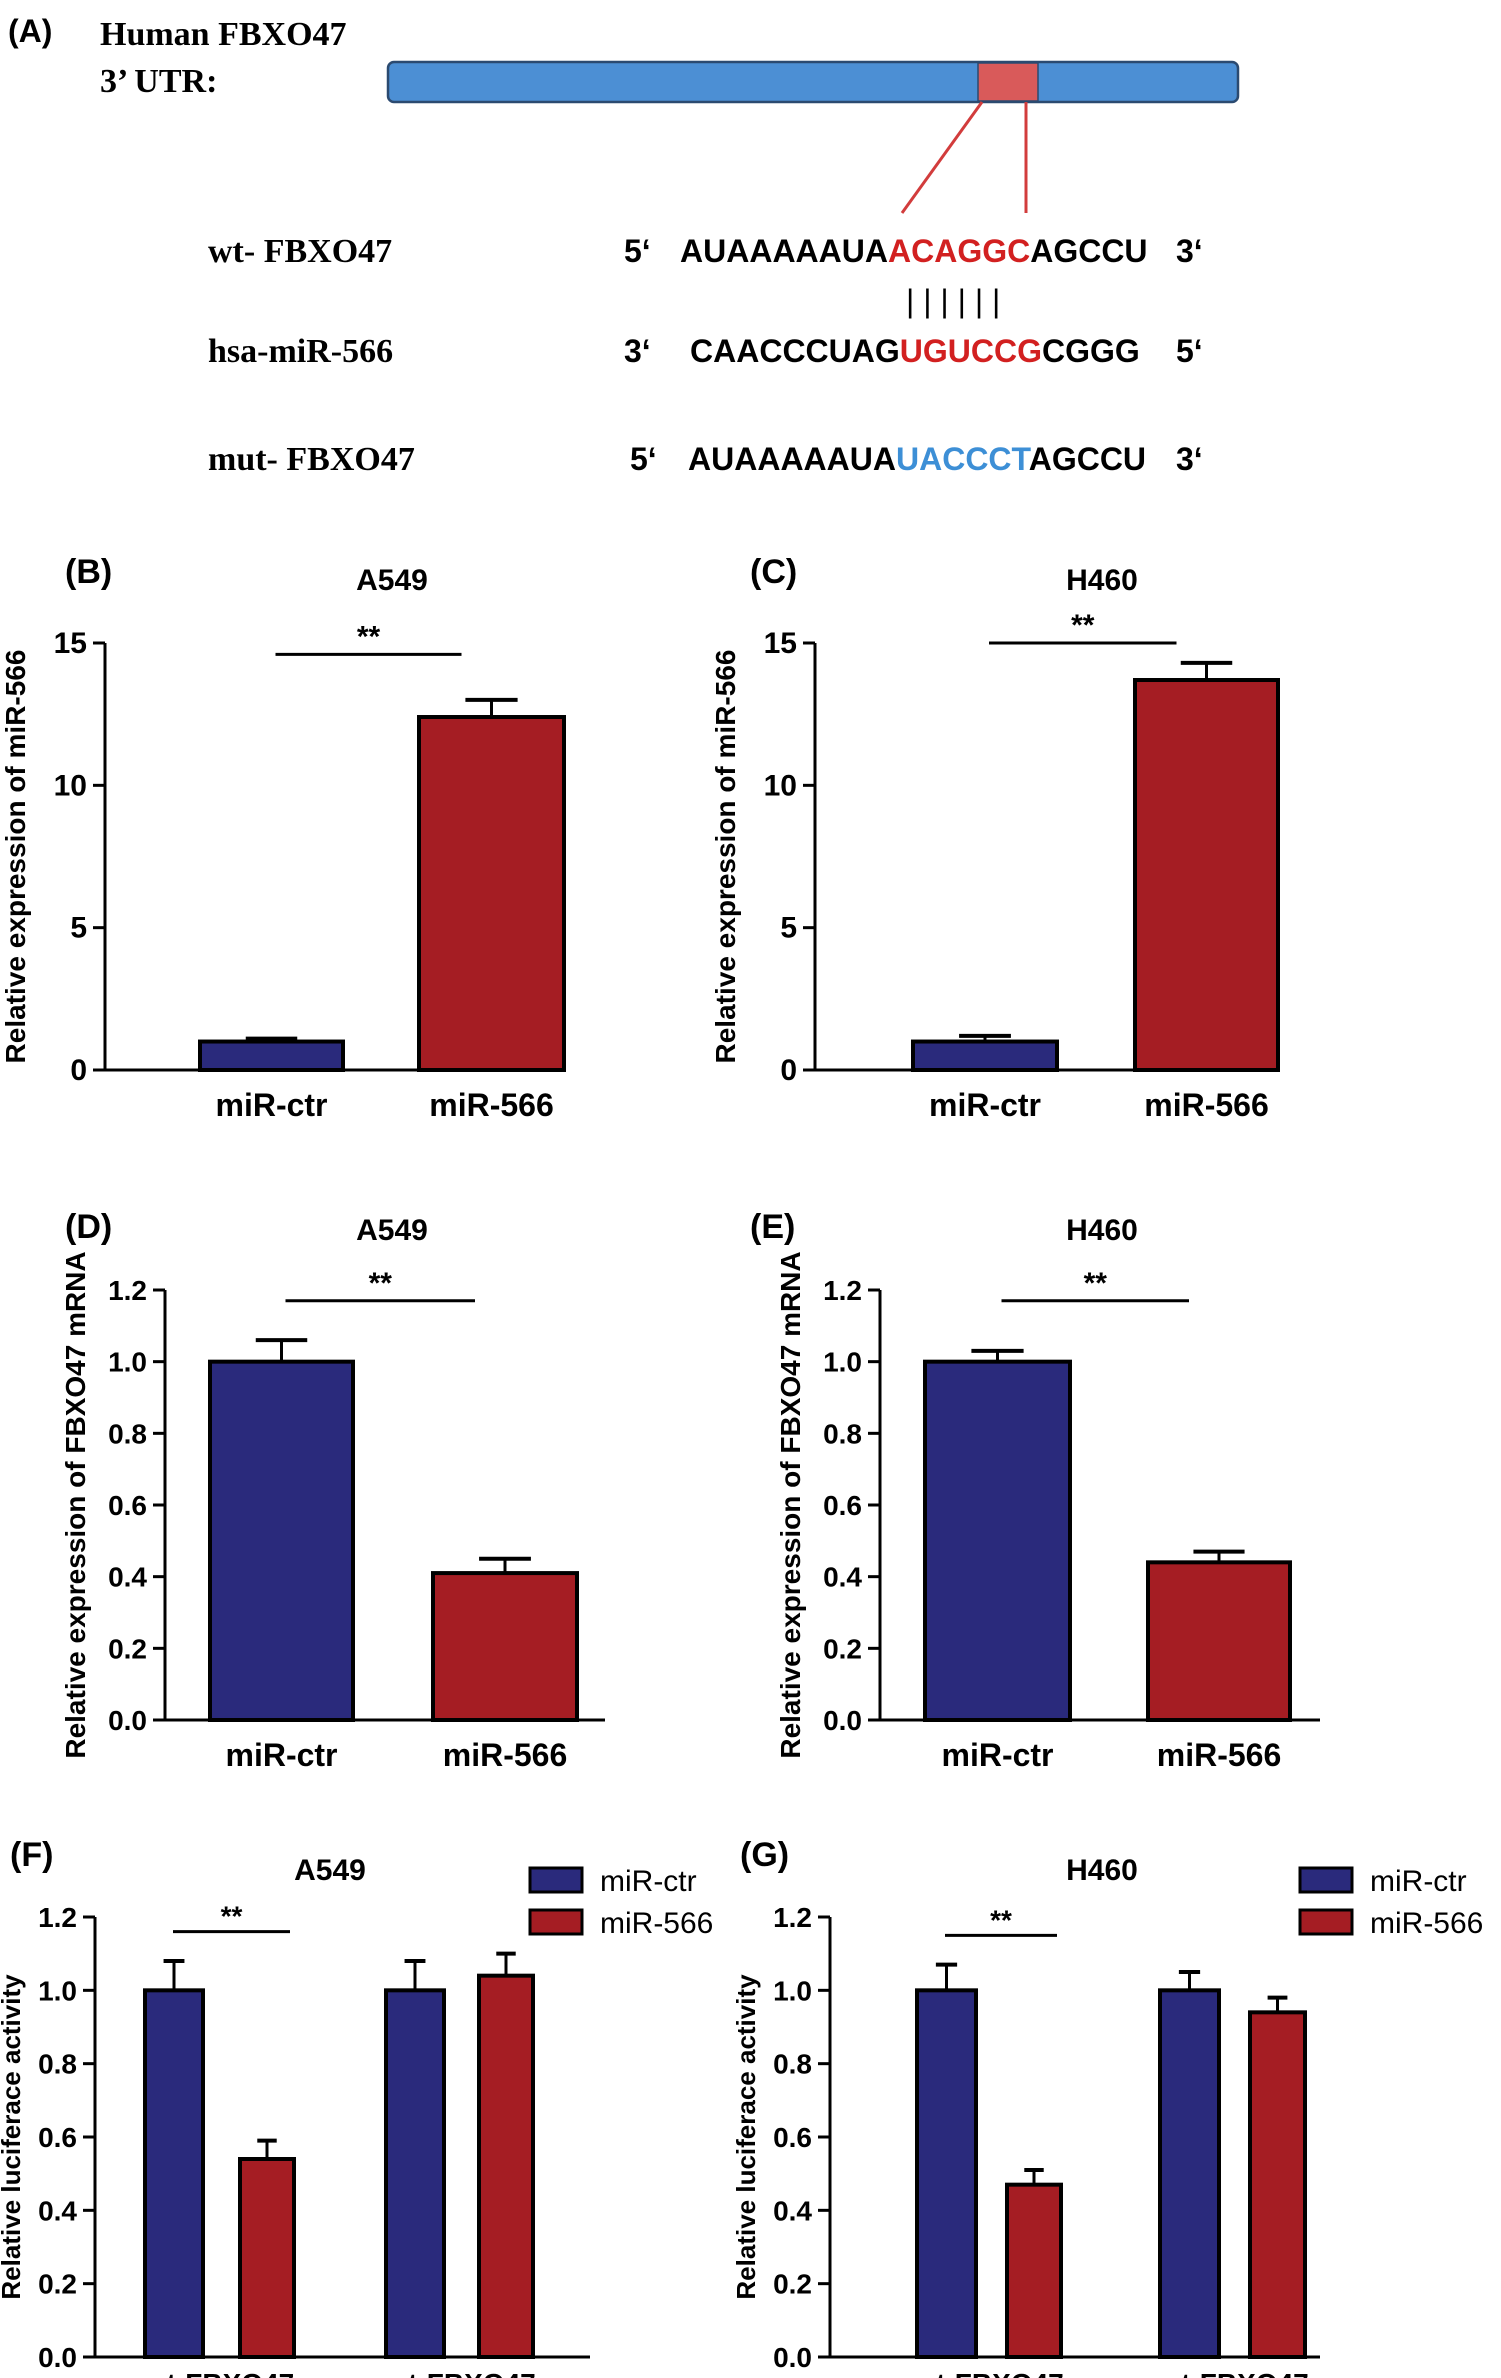  I want to click on y-axis-label: Relative luciferace activity, so click(13, 2137).